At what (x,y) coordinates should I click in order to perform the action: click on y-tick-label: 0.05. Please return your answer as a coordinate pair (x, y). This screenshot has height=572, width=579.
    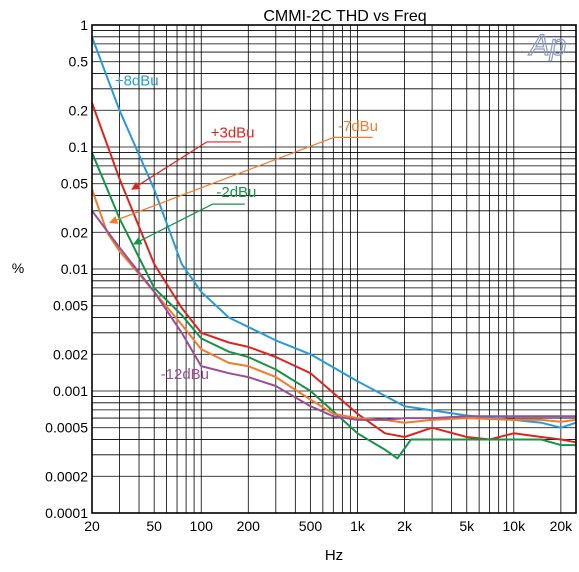
    Looking at the image, I should click on (74, 184).